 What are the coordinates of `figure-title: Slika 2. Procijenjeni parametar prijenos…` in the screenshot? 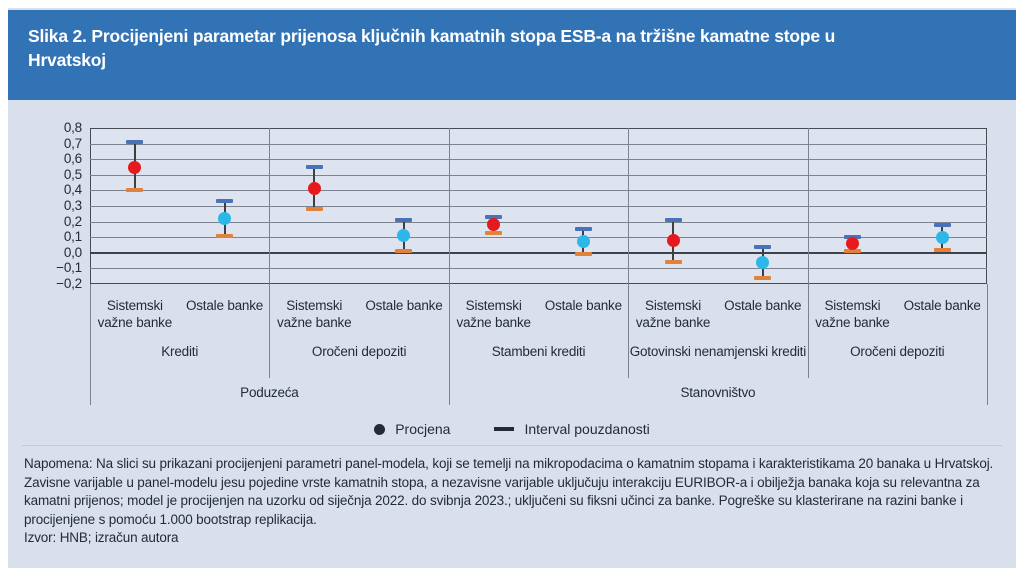 It's located at (432, 48).